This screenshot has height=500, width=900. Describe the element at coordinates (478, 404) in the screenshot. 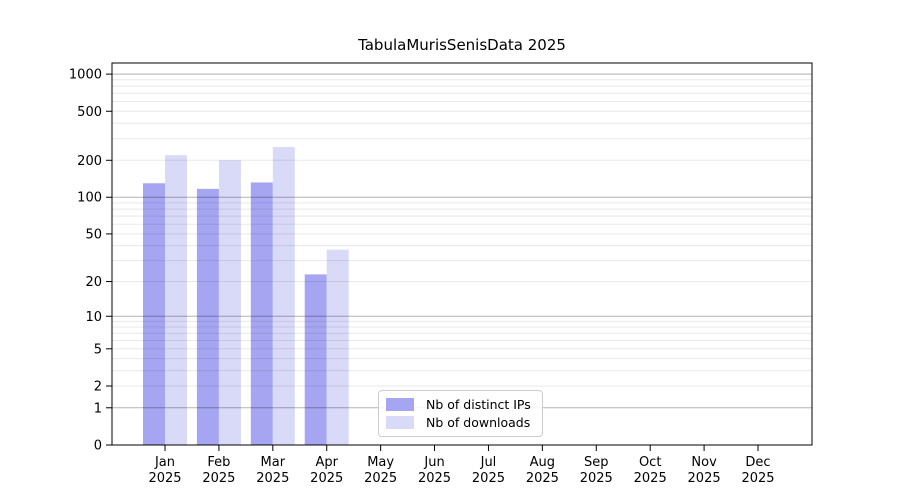

I see `legend-label-distinct-ips: Nb of distinct IPs` at that location.